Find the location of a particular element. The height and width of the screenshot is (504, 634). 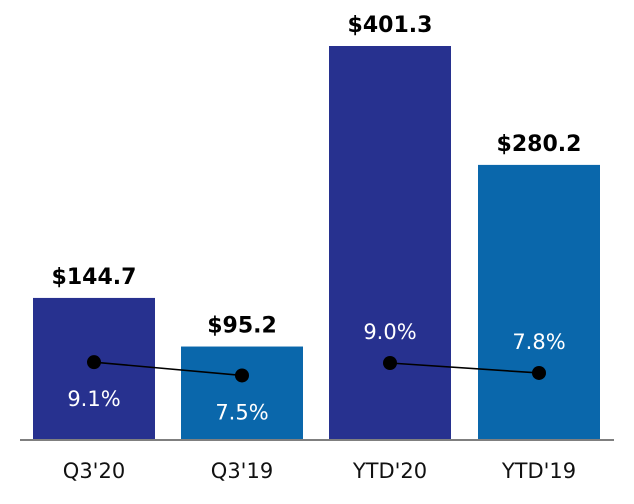

bar-value-label-2: $401.3 is located at coordinates (390, 25).